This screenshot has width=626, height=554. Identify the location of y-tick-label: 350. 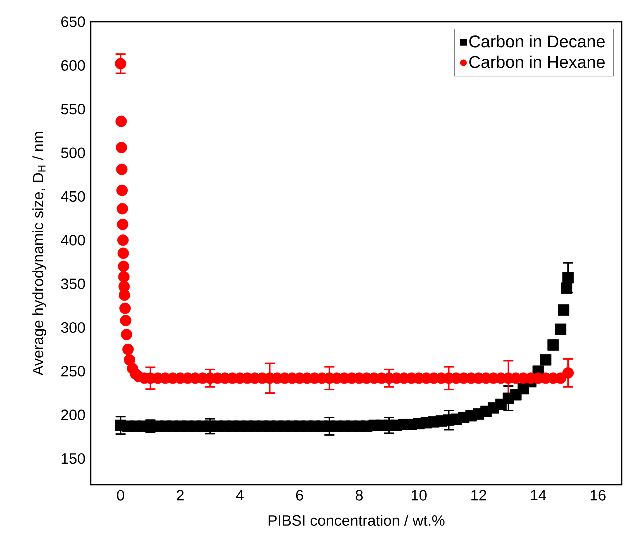
(73, 284).